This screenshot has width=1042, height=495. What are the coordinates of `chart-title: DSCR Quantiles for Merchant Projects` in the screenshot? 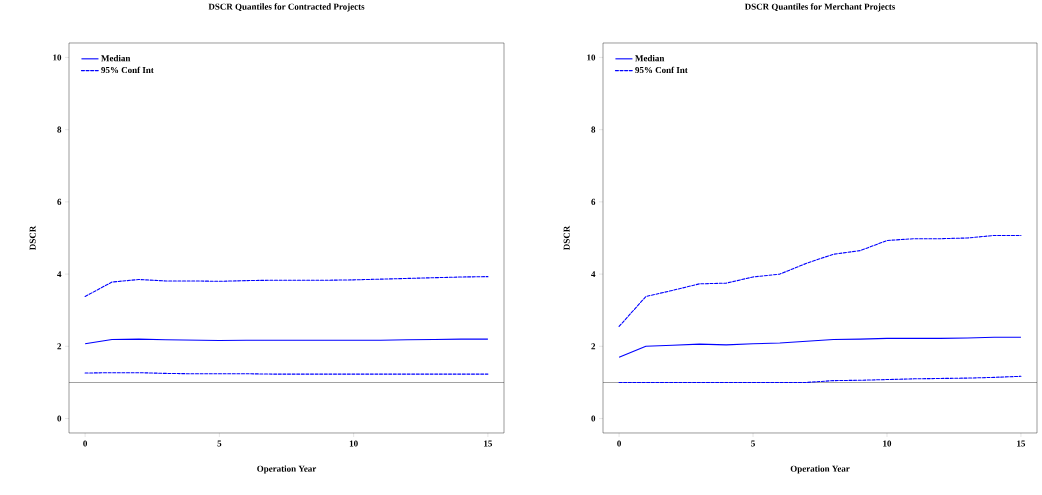 It's located at (820, 7).